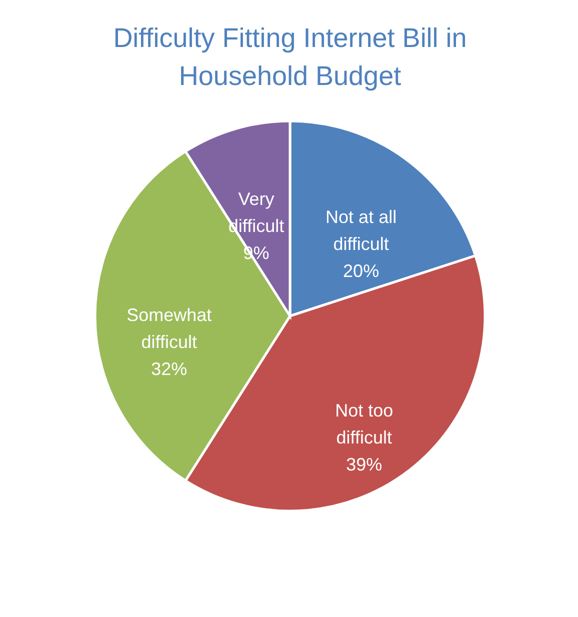 Image resolution: width=578 pixels, height=617 pixels. Describe the element at coordinates (361, 230) in the screenshot. I see `slice-label: Not at all difficult` at that location.